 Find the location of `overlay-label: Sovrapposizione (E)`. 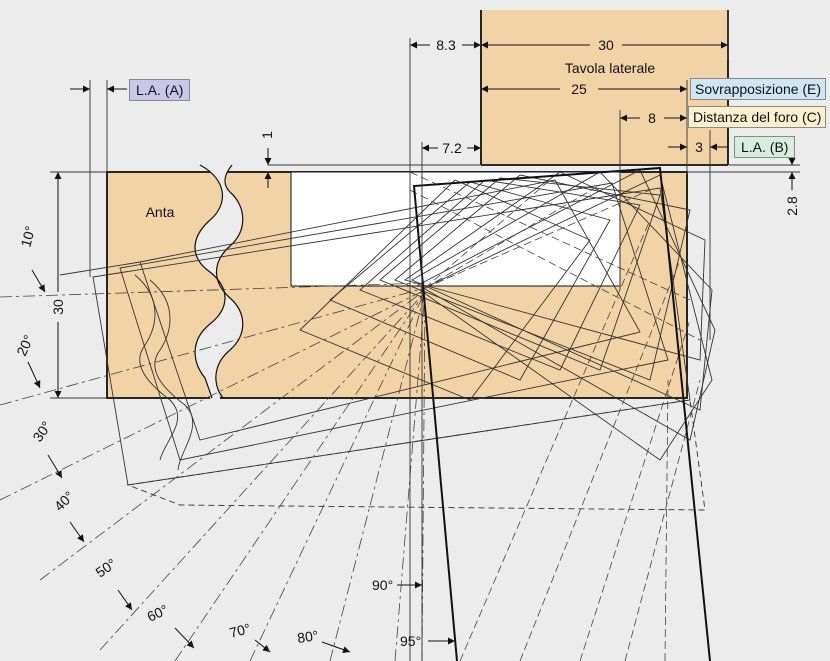

overlay-label: Sovrapposizione (E) is located at coordinates (758, 89).